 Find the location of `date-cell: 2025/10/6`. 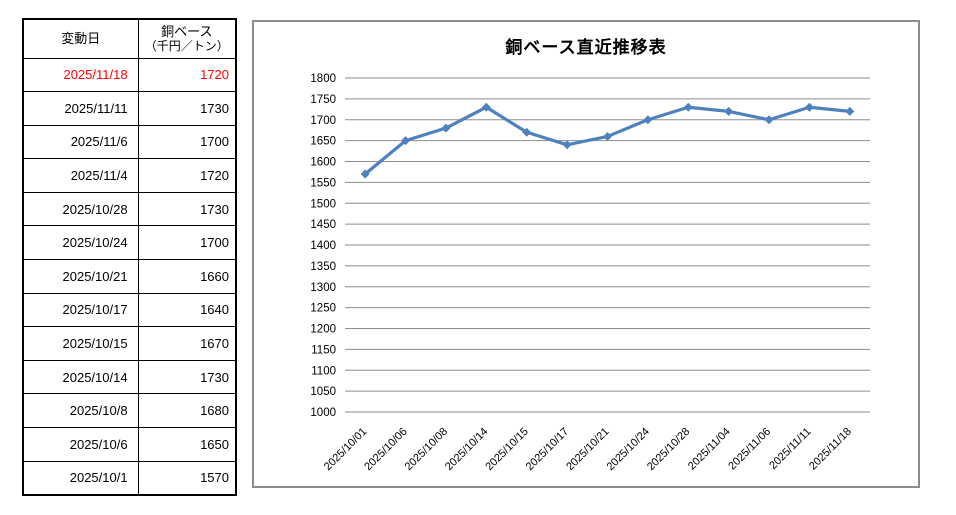

date-cell: 2025/10/6 is located at coordinates (80, 444).